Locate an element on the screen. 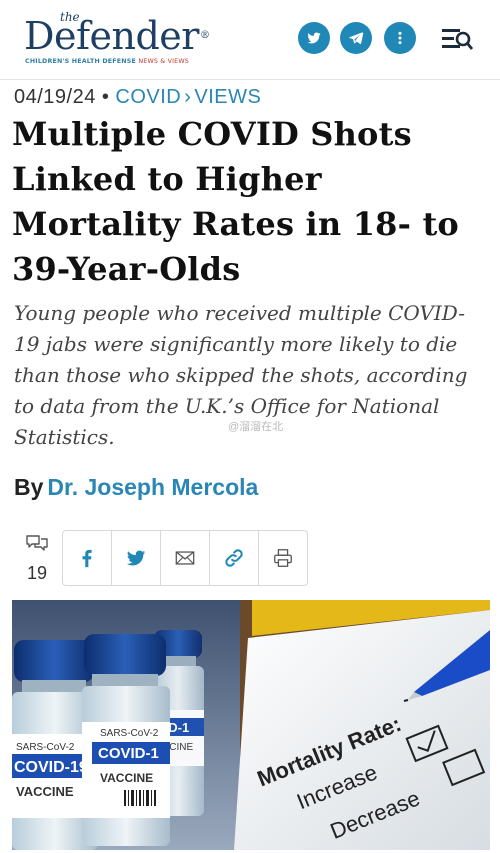  more-button is located at coordinates (400, 38).